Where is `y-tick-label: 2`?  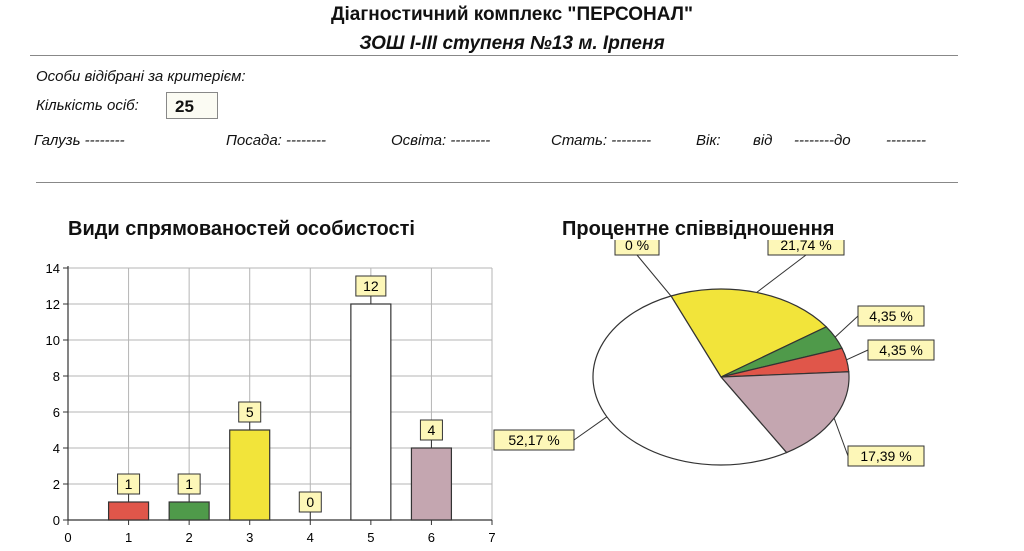 y-tick-label: 2 is located at coordinates (56, 484).